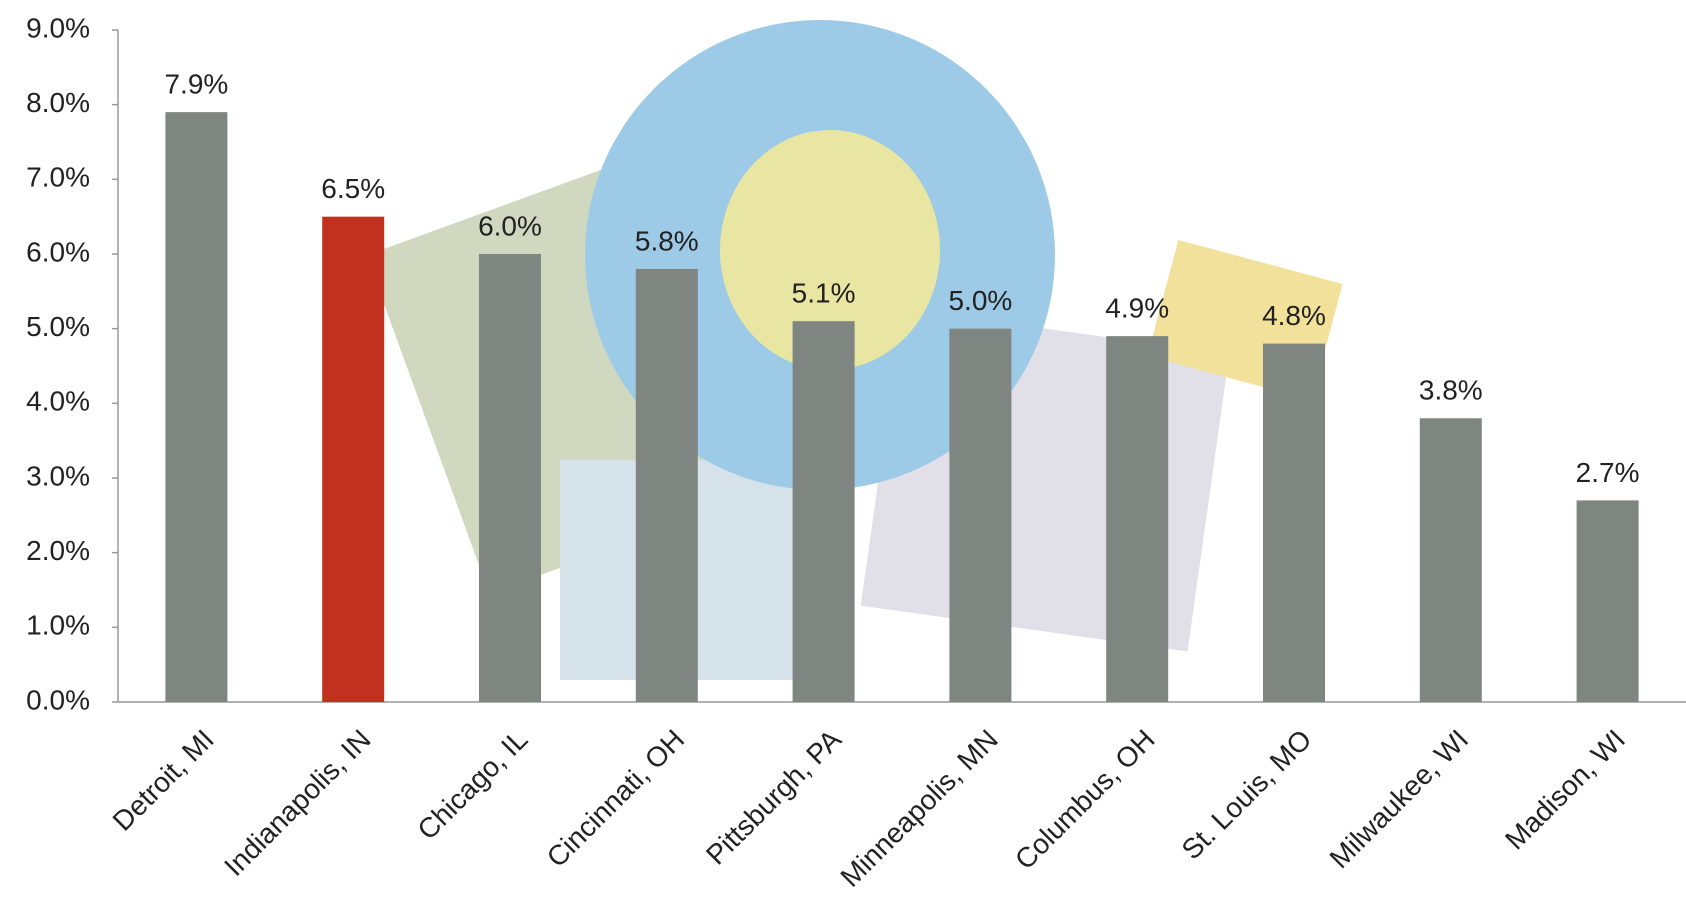 Image resolution: width=1686 pixels, height=918 pixels. Describe the element at coordinates (58, 699) in the screenshot. I see `y-tick-label: 0.0%` at that location.